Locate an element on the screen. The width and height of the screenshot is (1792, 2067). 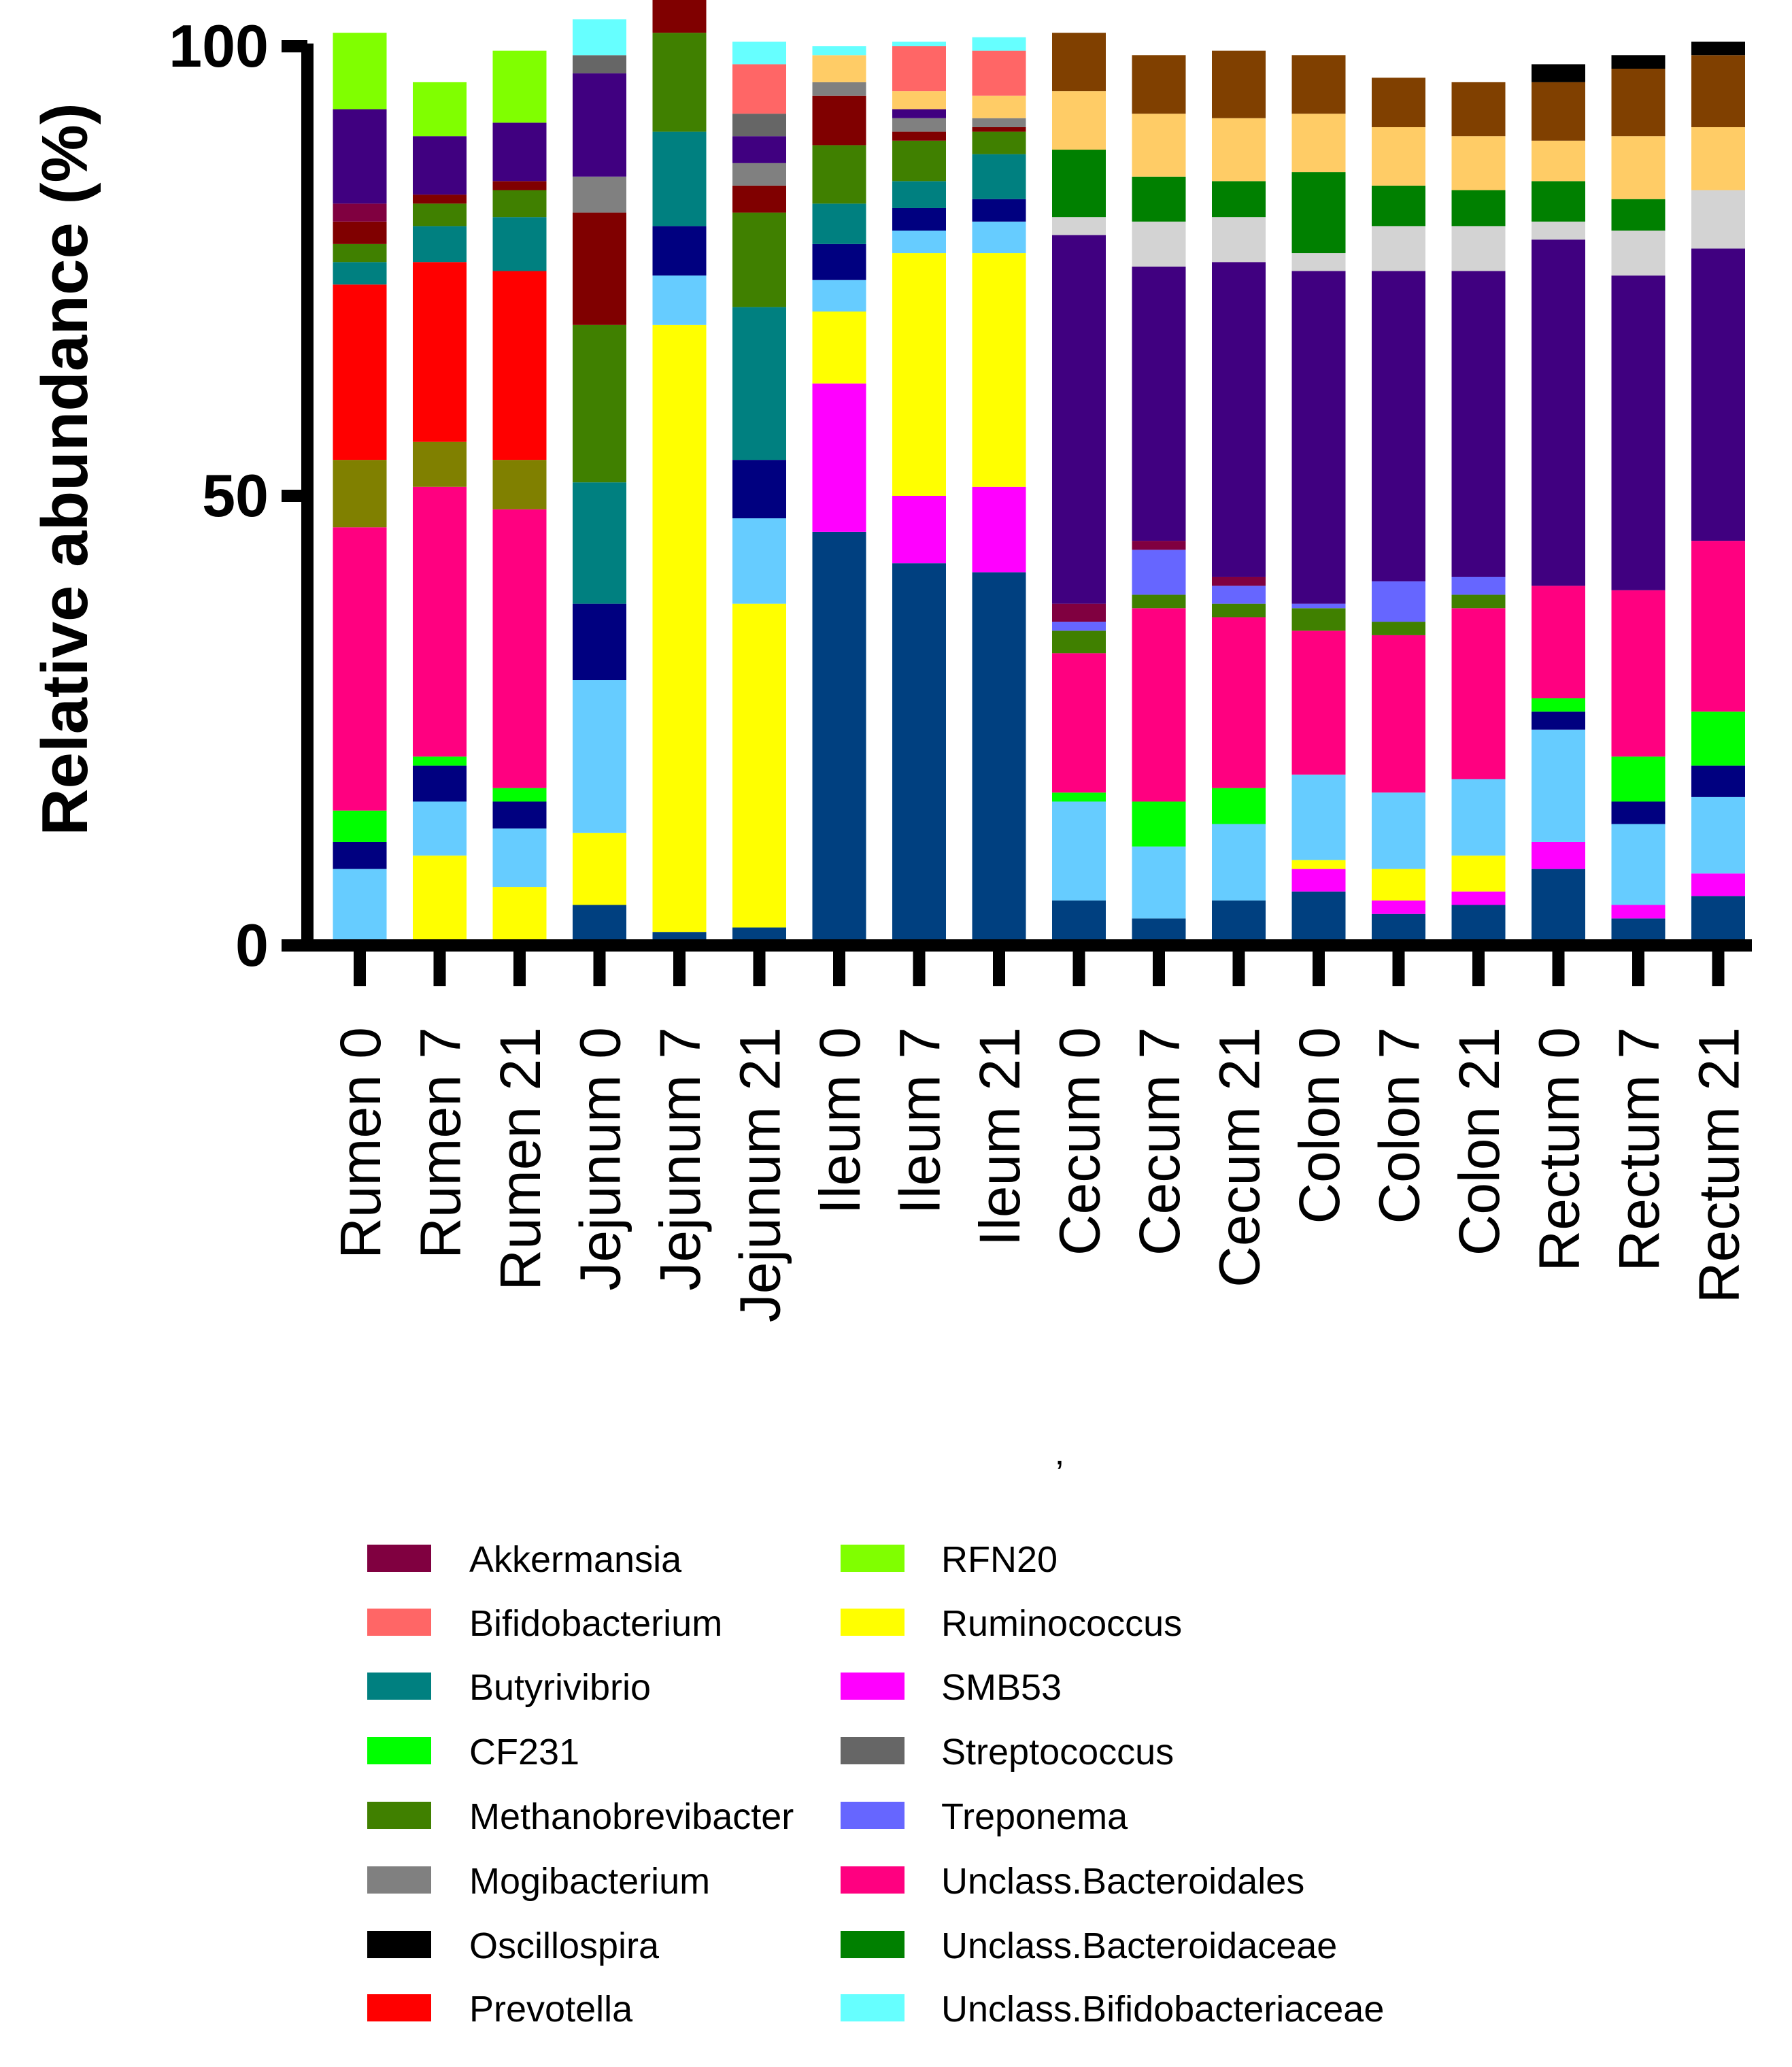
x-tick-label: Jejunum 0 is located at coordinates (600, 1159).